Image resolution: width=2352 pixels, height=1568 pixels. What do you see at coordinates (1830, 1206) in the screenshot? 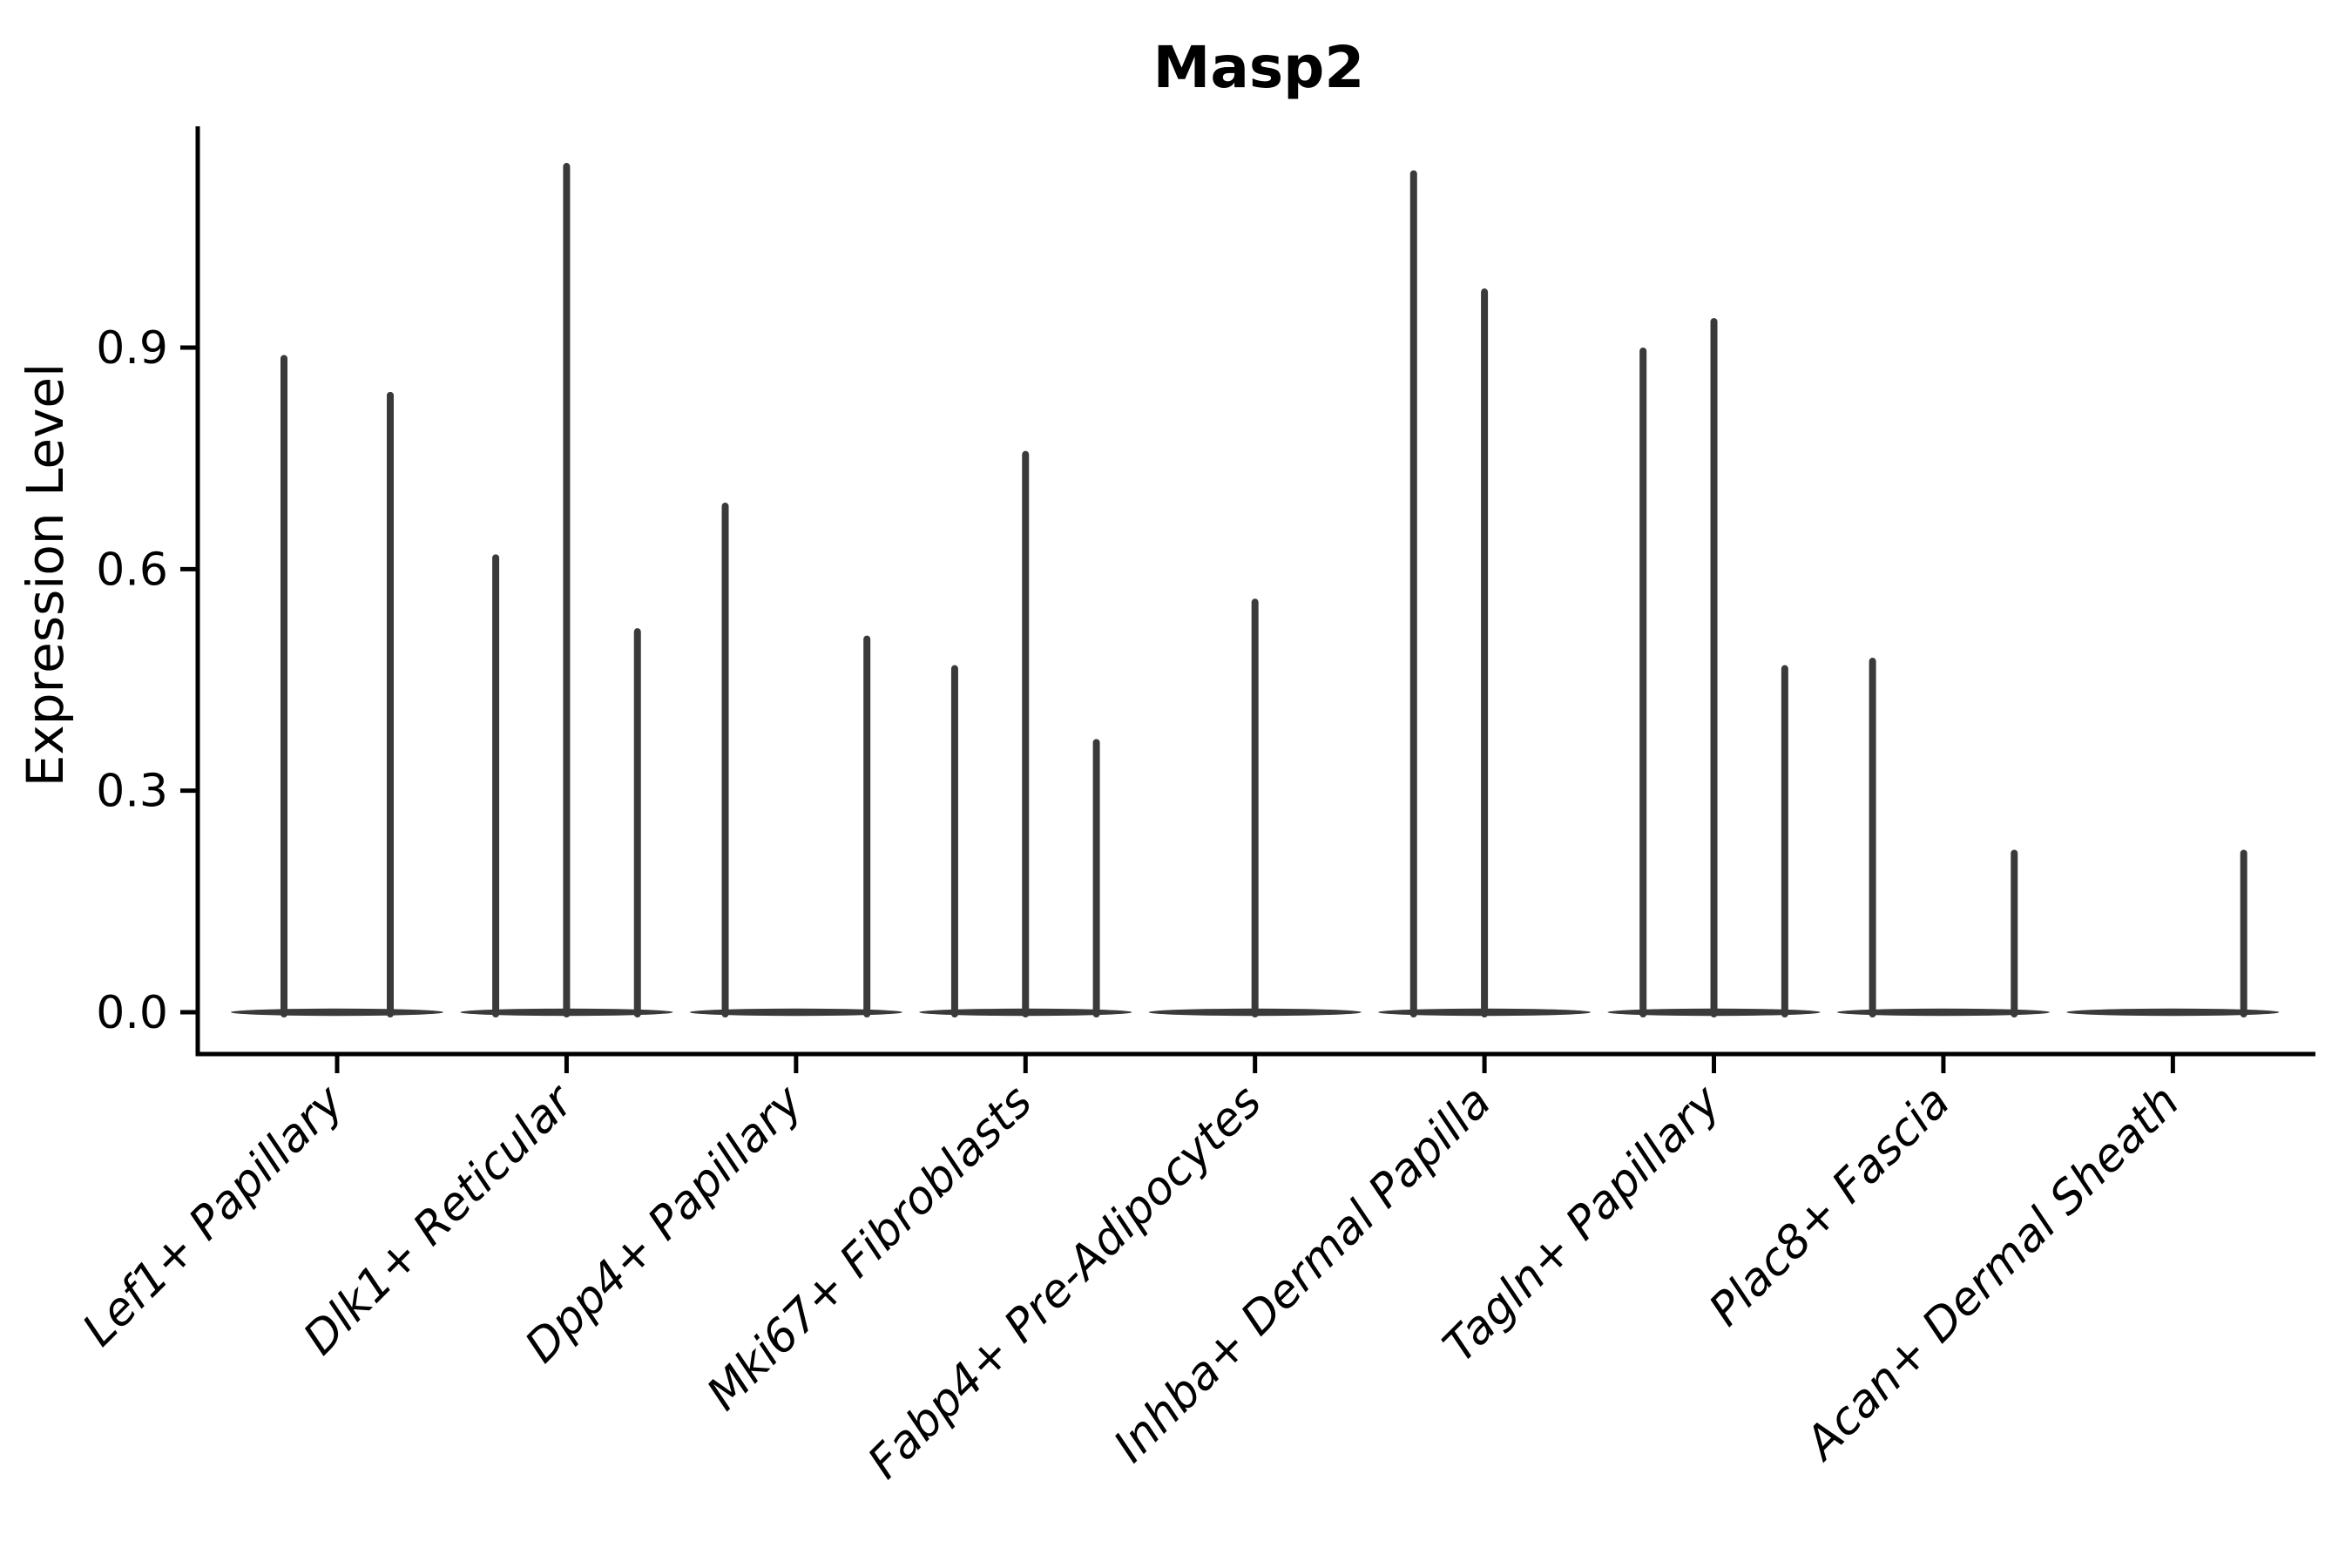
I see `x-tick-label: Plac8+ Fascia` at bounding box center [1830, 1206].